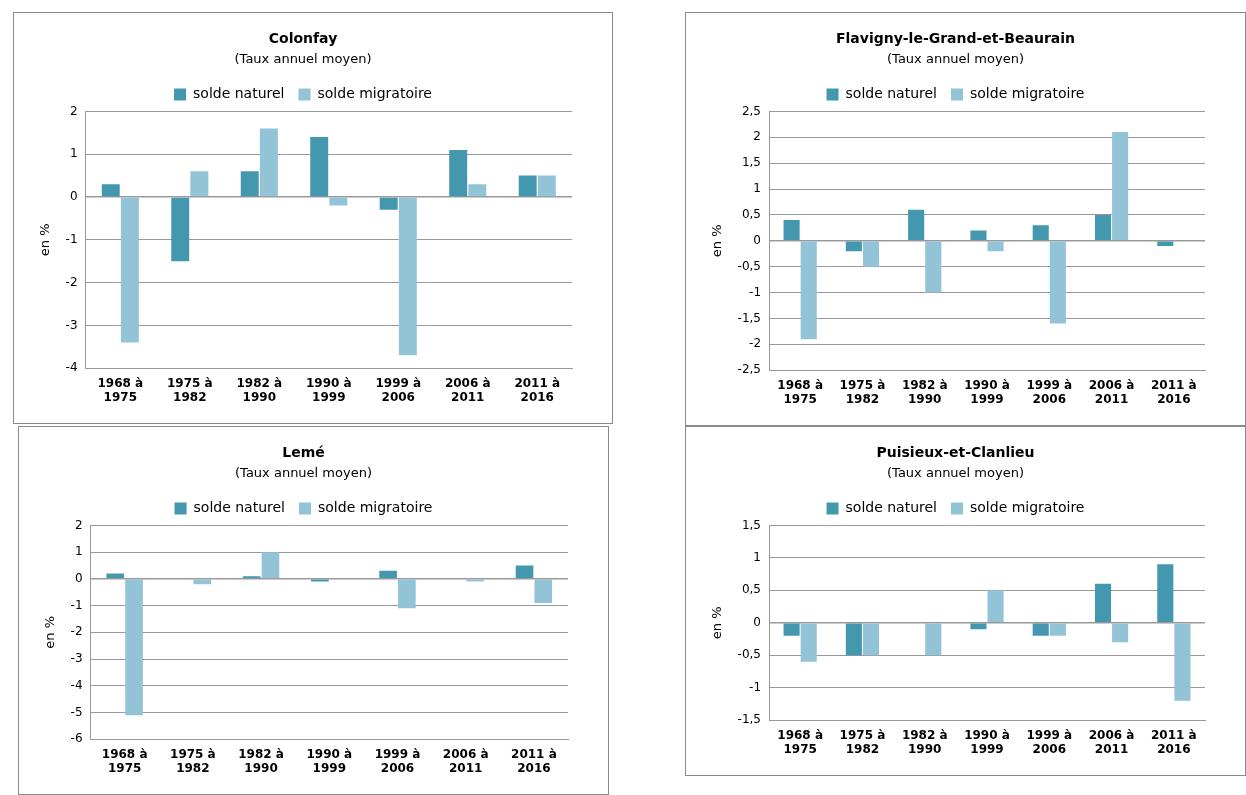  What do you see at coordinates (749, 369) in the screenshot?
I see `y-tick-label: -2,5` at bounding box center [749, 369].